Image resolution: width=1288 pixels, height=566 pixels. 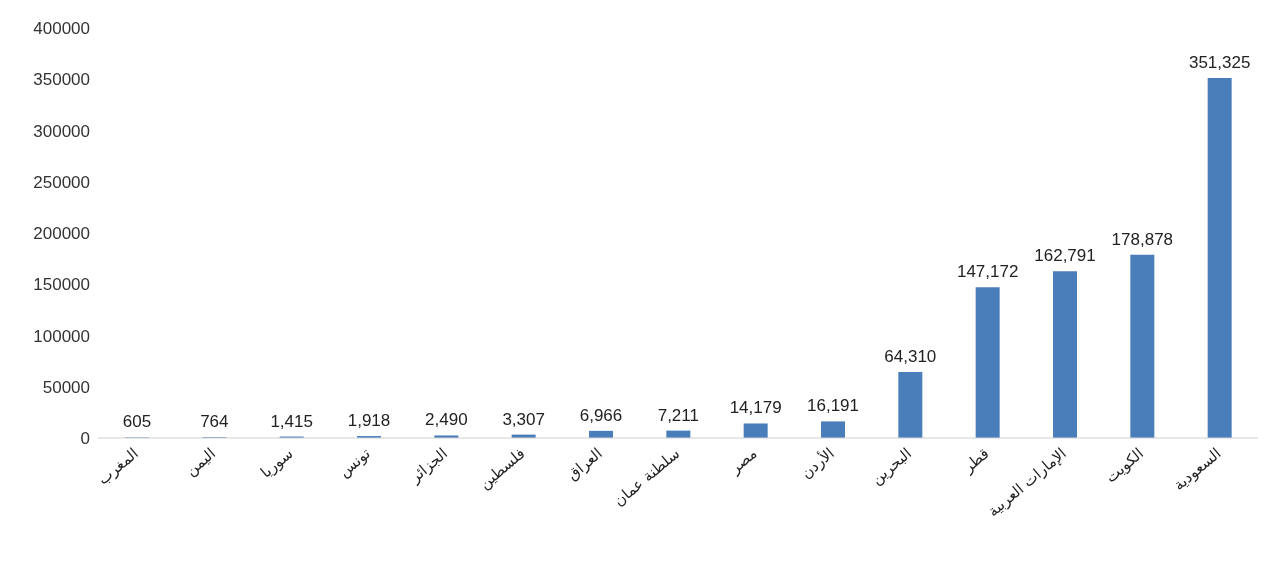 What do you see at coordinates (891, 466) in the screenshot?
I see `x-tick-label: البحرين` at bounding box center [891, 466].